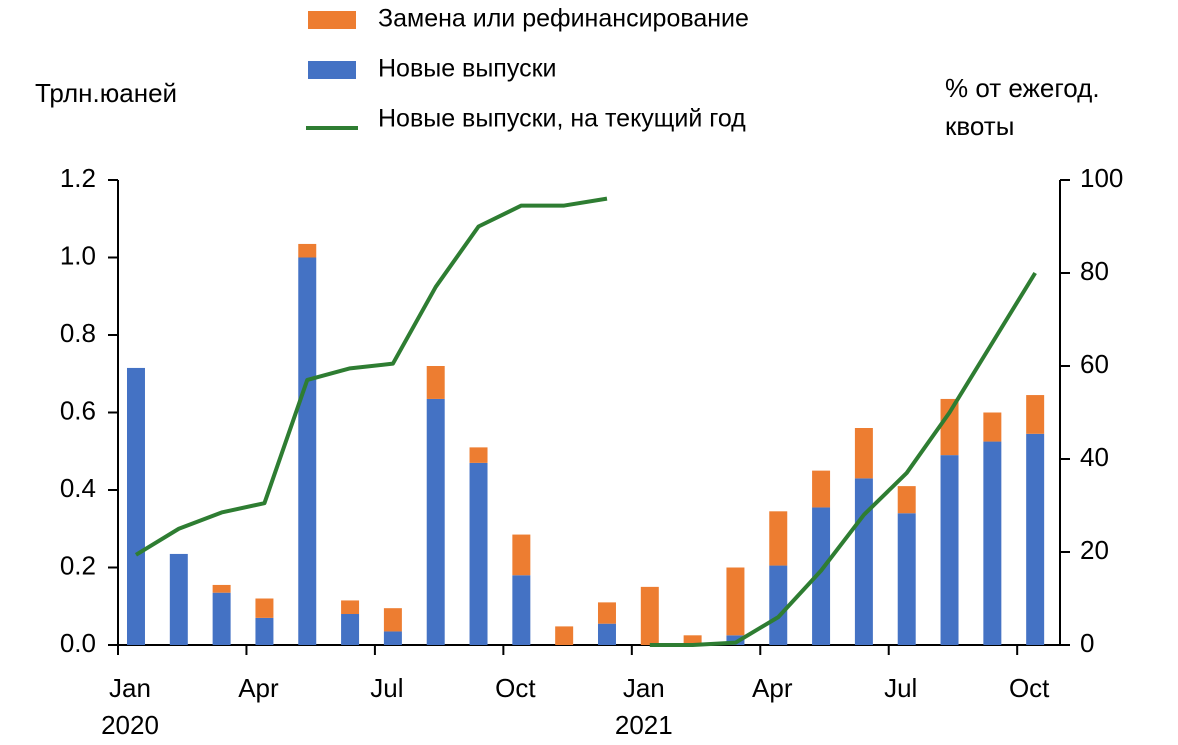  Describe the element at coordinates (78, 643) in the screenshot. I see `y-tick-label: 0.0` at that location.